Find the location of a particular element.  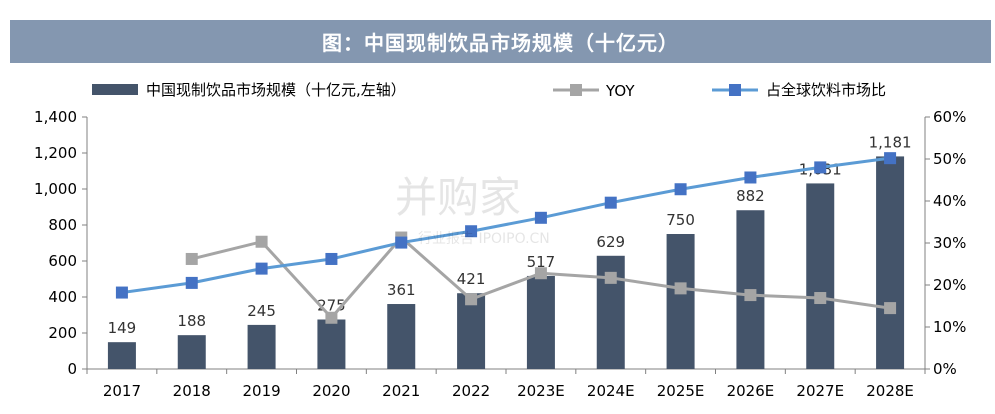

x-tick-label: 2021 is located at coordinates (401, 391).